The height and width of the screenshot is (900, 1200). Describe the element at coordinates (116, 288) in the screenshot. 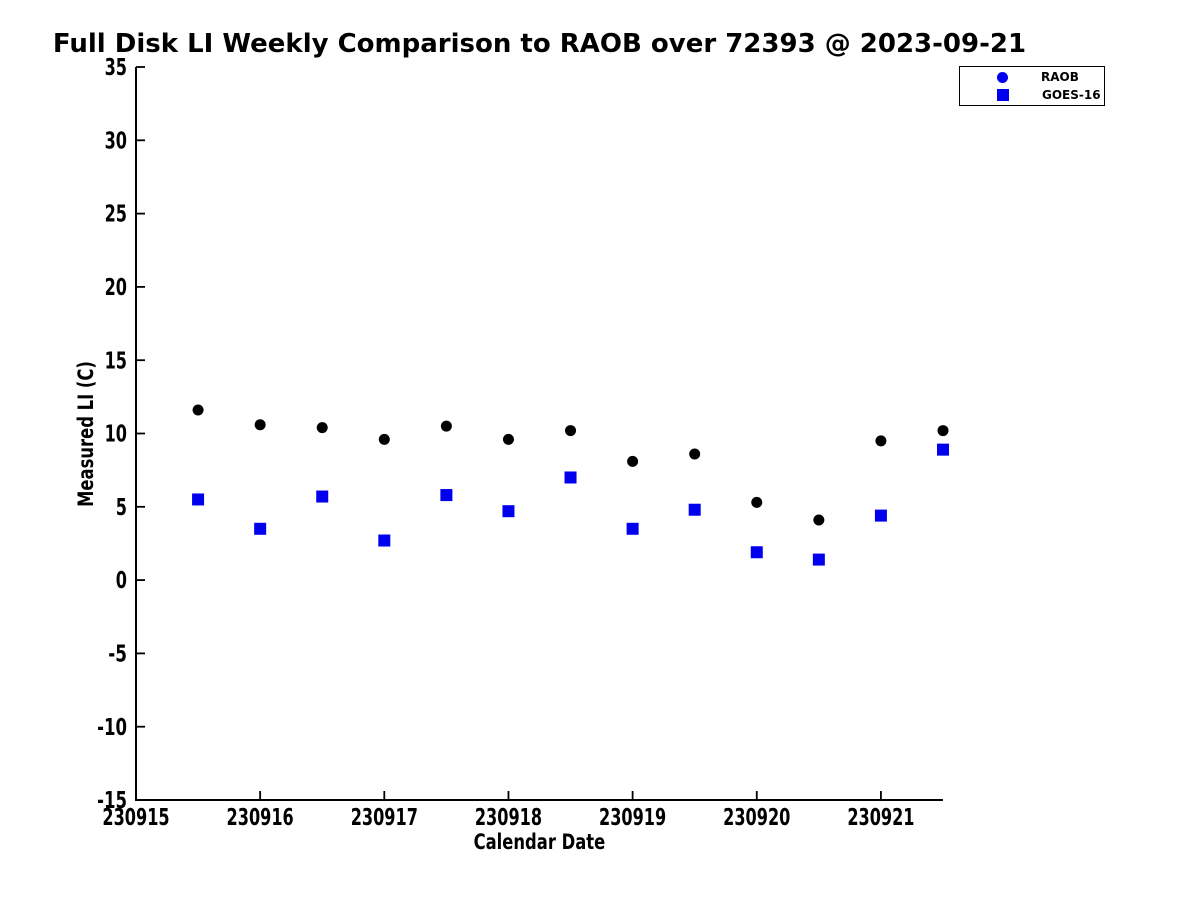

I see `y-tick-label: 20` at that location.